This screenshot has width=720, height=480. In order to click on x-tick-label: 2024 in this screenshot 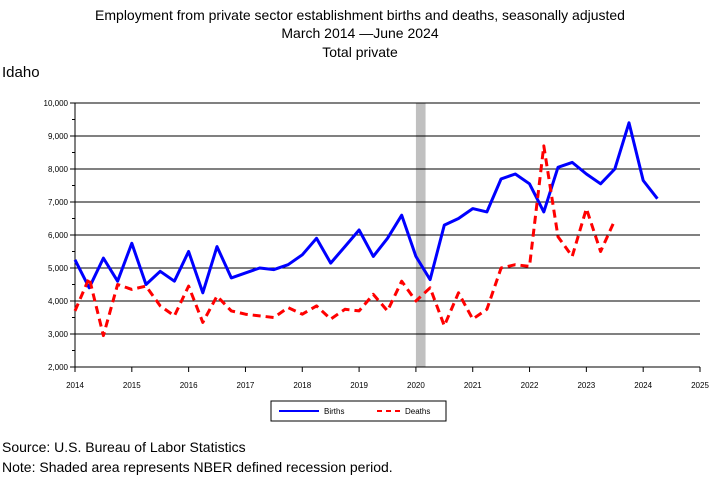, I will do `click(643, 385)`.